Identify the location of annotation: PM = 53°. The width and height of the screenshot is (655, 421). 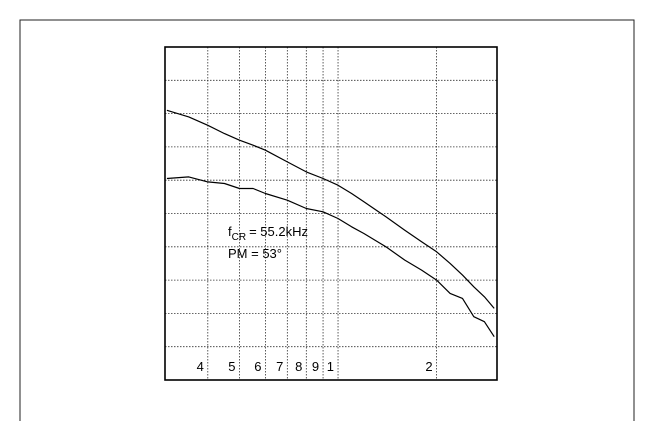
(255, 253).